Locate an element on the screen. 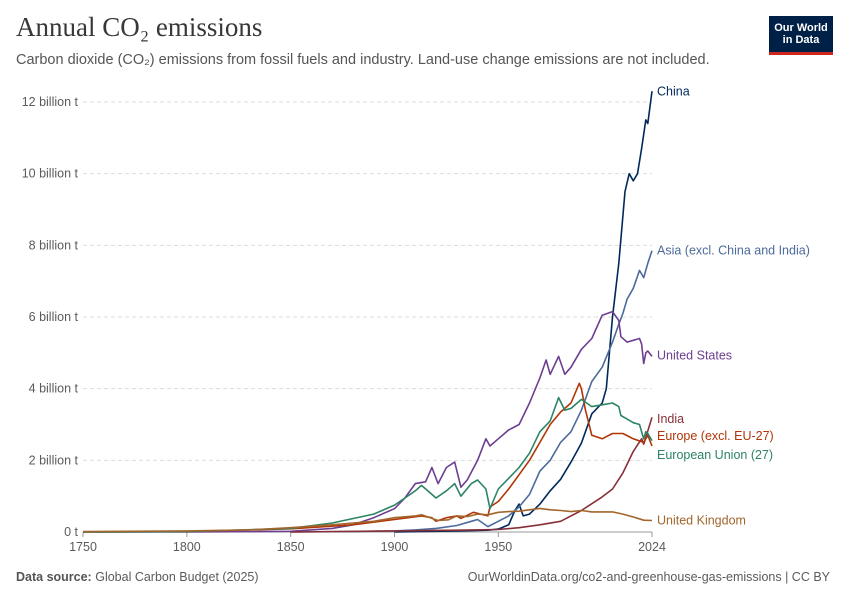 This screenshot has height=600, width=850. data-source-value: Global Carbon Budget (2025) is located at coordinates (177, 577).